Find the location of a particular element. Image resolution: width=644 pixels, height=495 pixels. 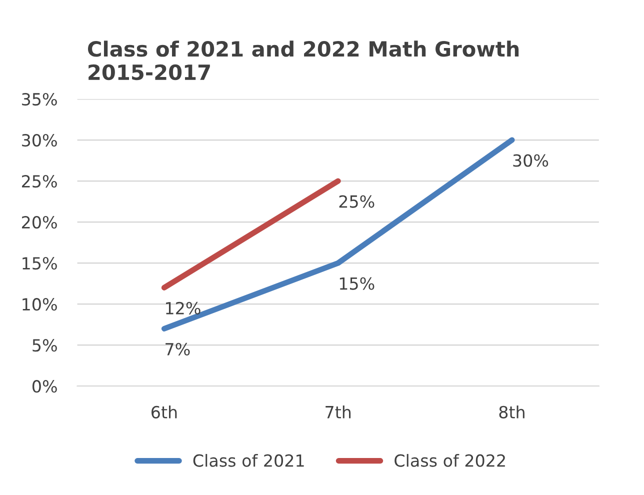

y-tick-label: 0% is located at coordinates (44, 386).